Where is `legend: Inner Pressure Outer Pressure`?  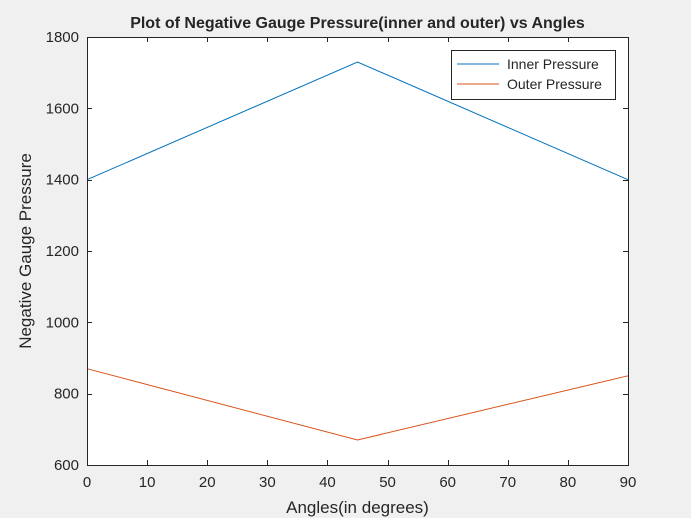
legend: Inner Pressure Outer Pressure is located at coordinates (533, 75).